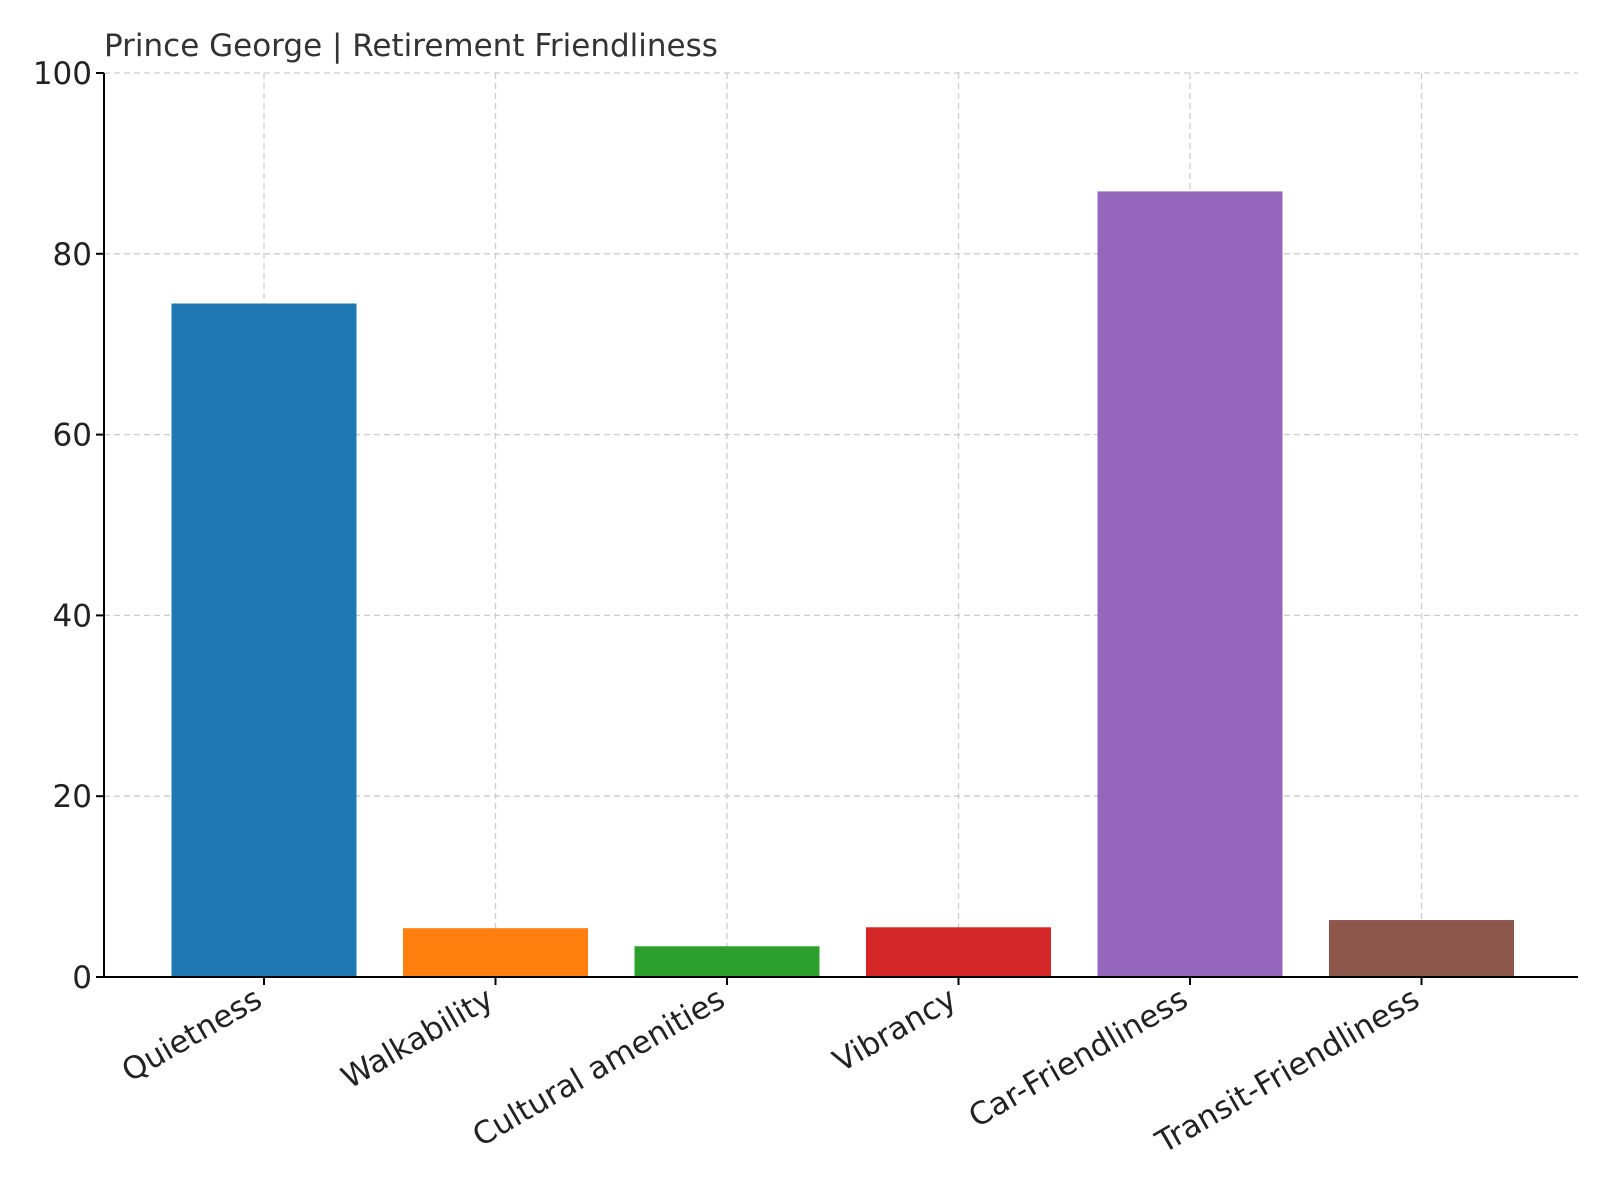  What do you see at coordinates (417, 1039) in the screenshot?
I see `x-tick-label: Walkability` at bounding box center [417, 1039].